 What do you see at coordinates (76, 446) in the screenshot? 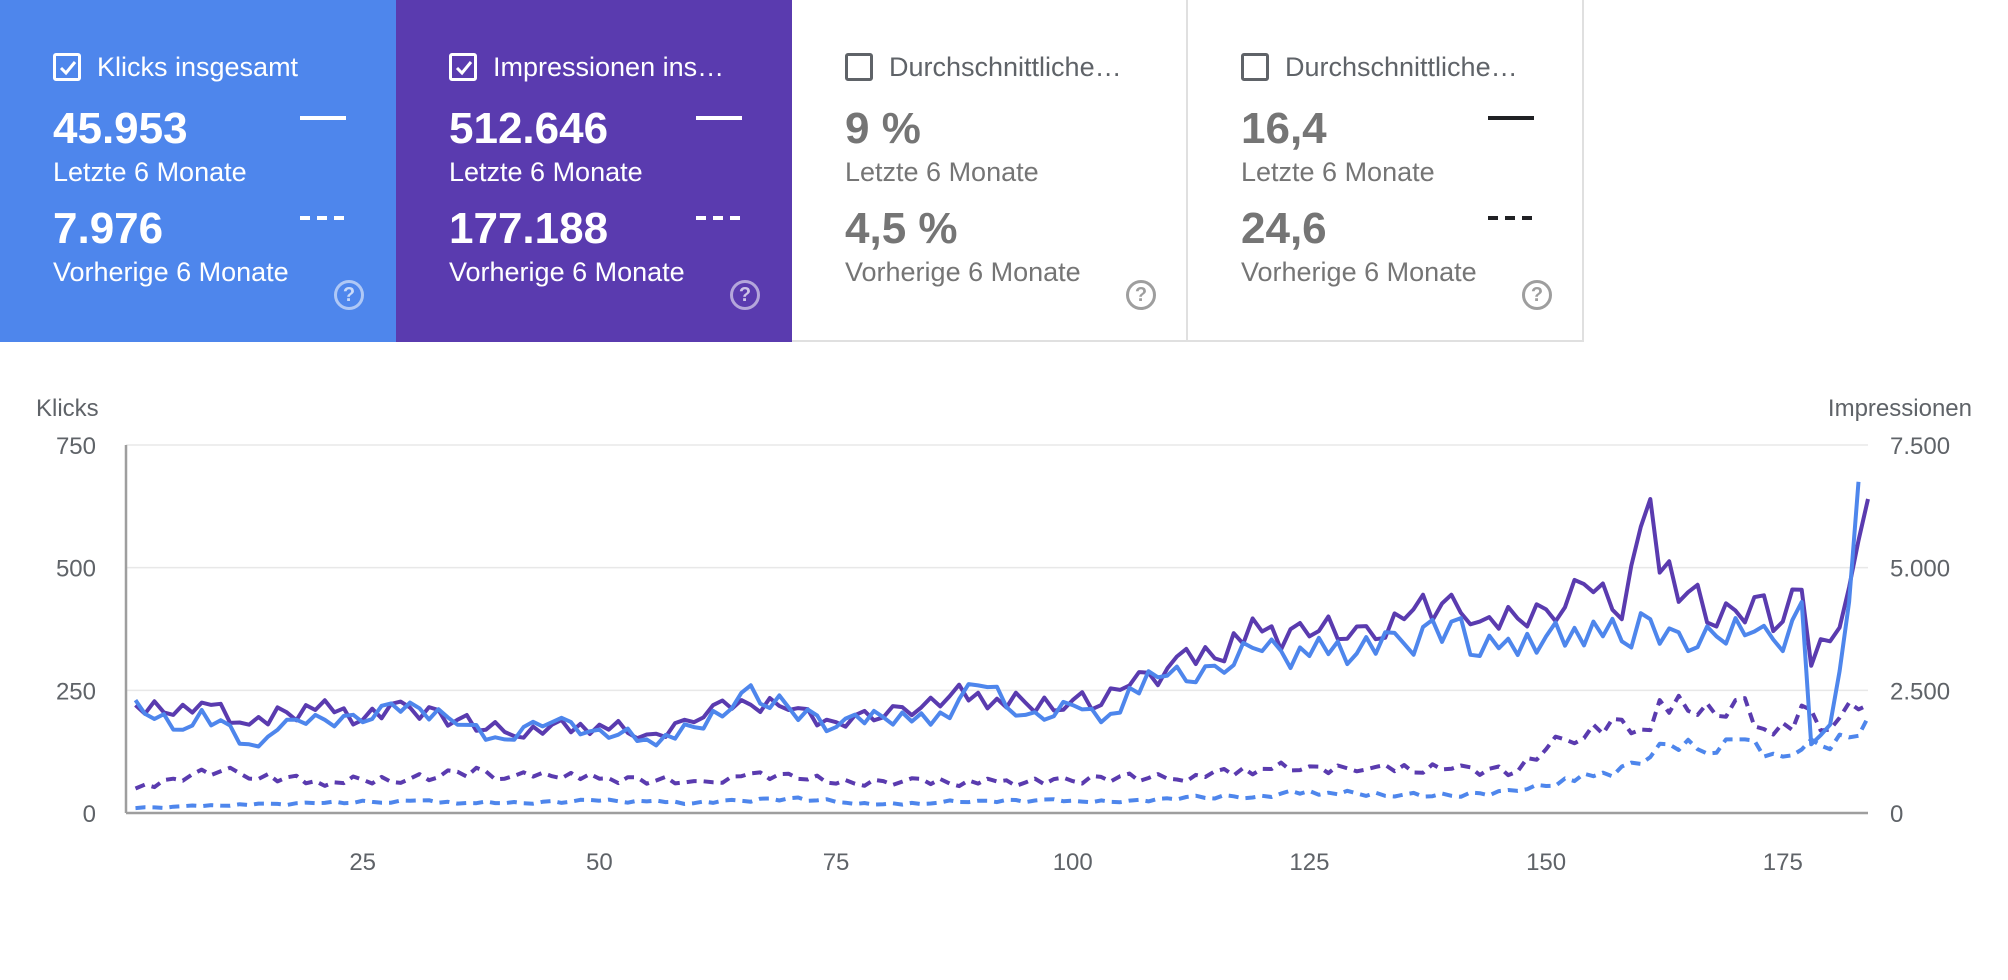
I see `y-tick-label-left: 750` at bounding box center [76, 446].